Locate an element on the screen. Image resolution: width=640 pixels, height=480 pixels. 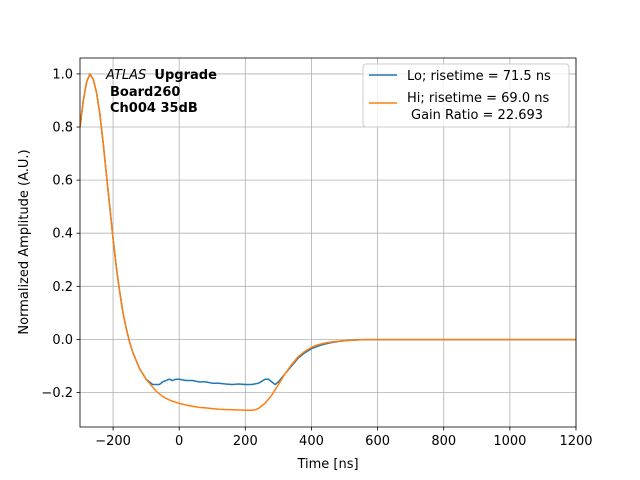
annotation-atlas: ATLAS is located at coordinates (125, 75).